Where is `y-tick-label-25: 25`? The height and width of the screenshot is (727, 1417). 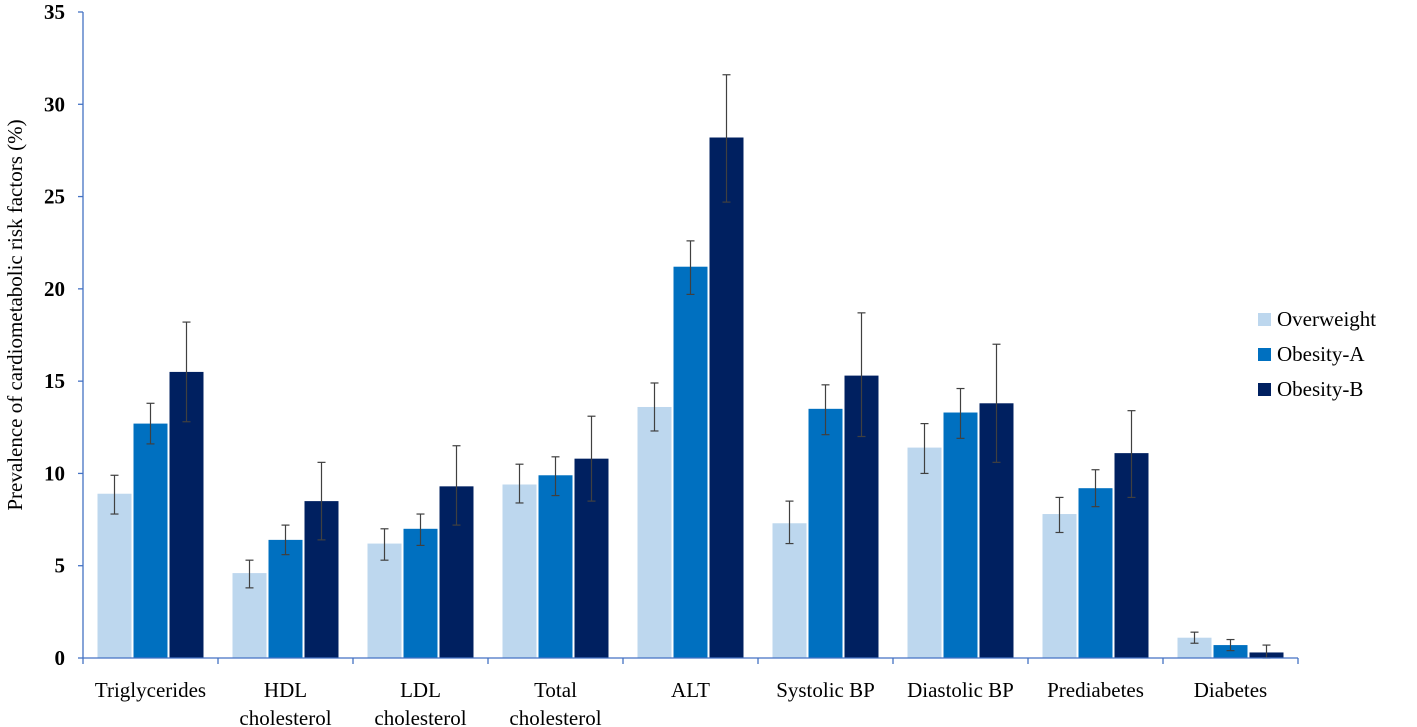
y-tick-label-25: 25 is located at coordinates (54, 197).